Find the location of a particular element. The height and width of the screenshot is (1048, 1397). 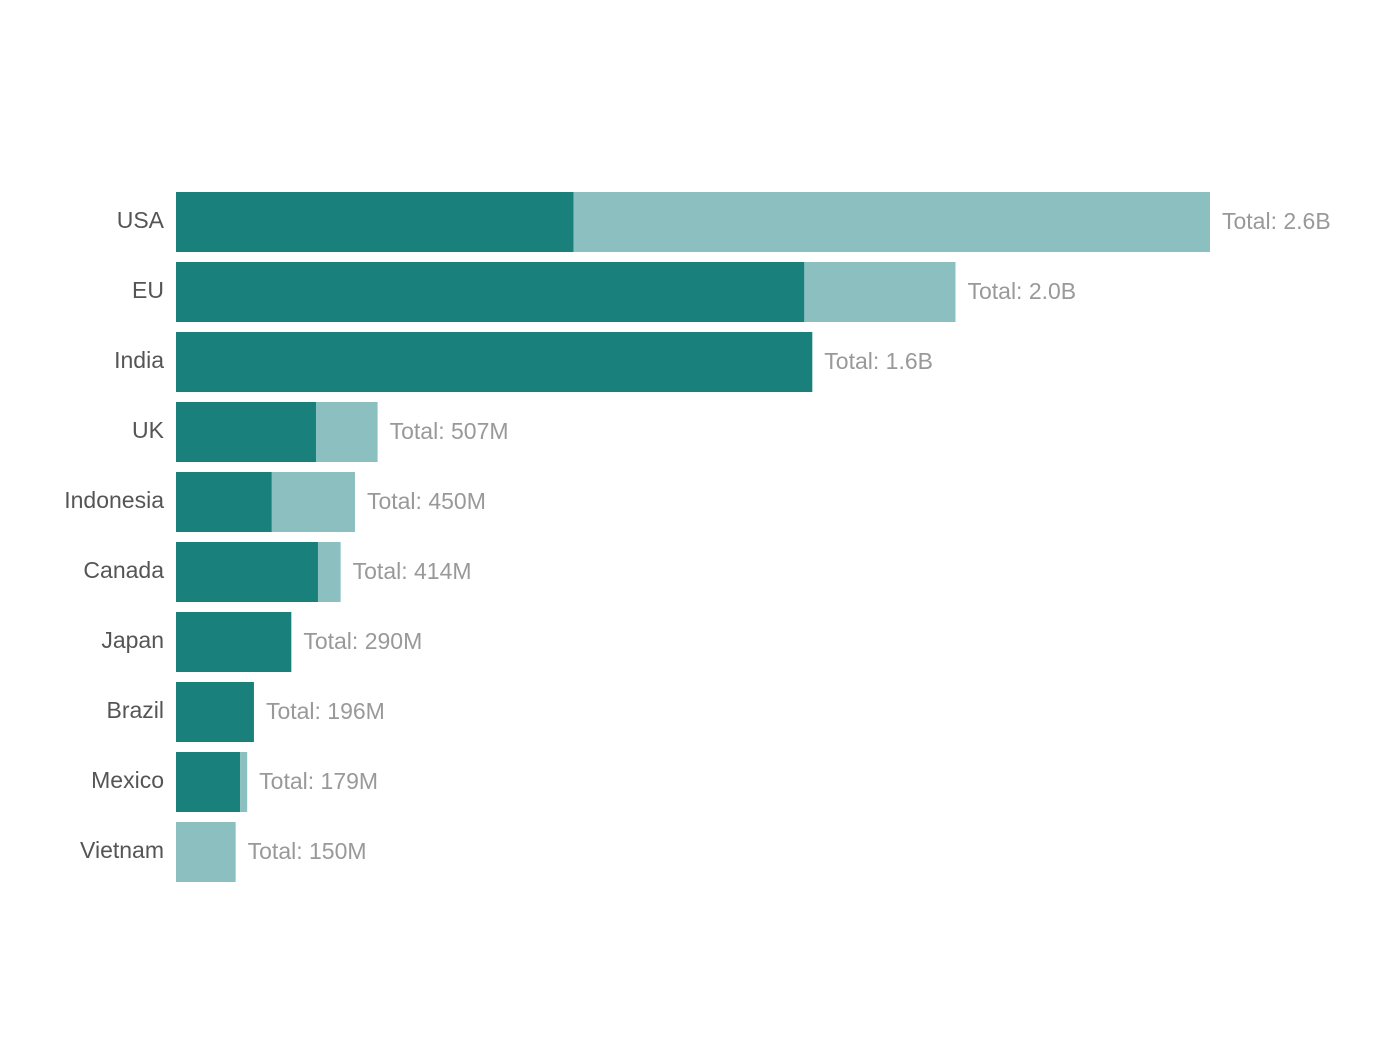

total-label: Total: 507M is located at coordinates (449, 431).